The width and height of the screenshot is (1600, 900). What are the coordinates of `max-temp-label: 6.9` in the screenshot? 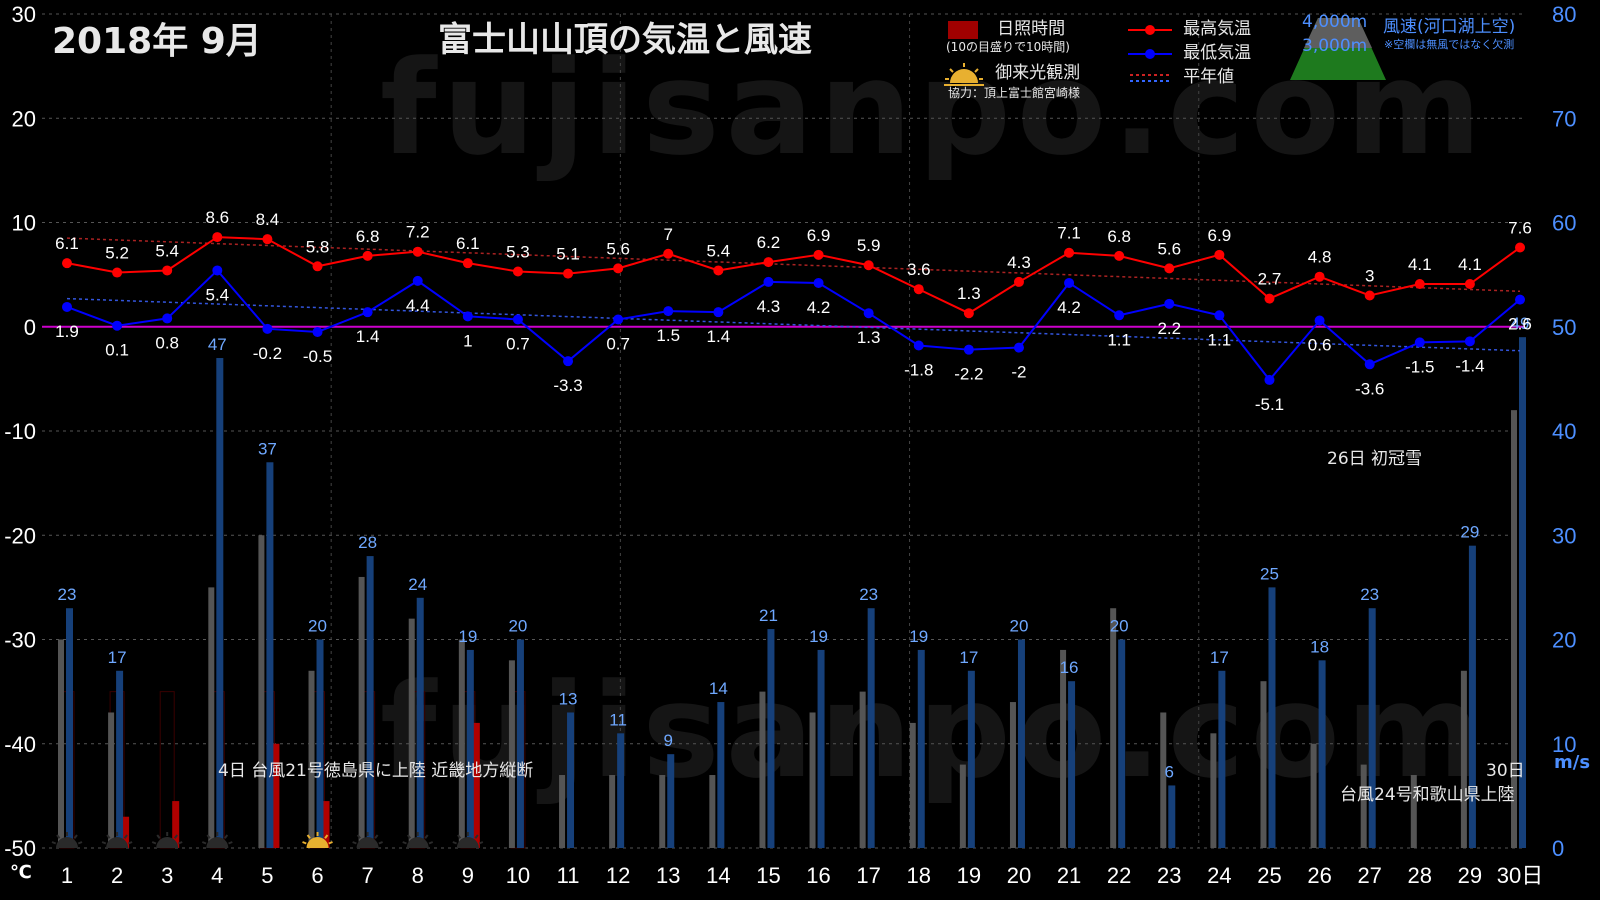 It's located at (819, 235).